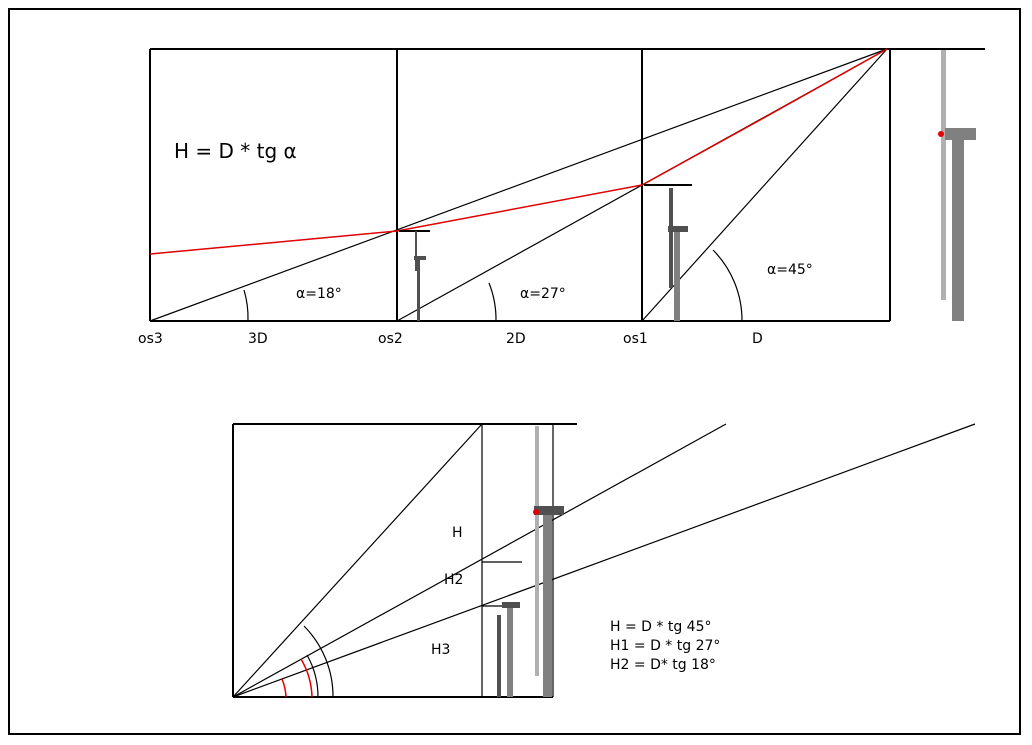 The height and width of the screenshot is (745, 1032). Describe the element at coordinates (235, 151) in the screenshot. I see `formula-main: H = D * tg α` at that location.